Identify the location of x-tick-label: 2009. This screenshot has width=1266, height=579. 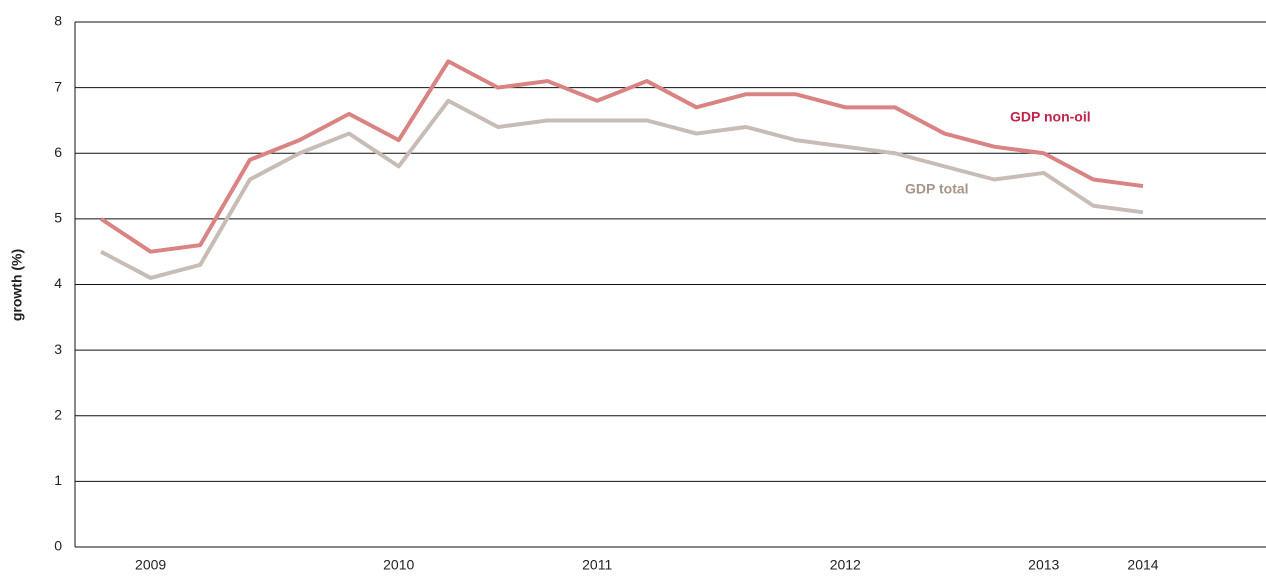
(150, 565).